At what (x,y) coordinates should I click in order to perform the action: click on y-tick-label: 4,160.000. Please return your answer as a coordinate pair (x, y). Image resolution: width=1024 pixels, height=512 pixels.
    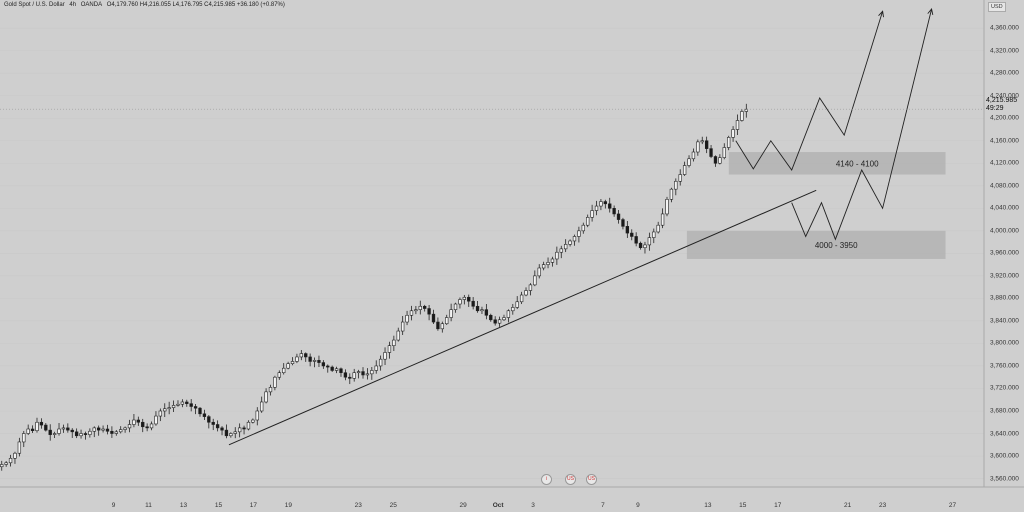
    Looking at the image, I should click on (1004, 141).